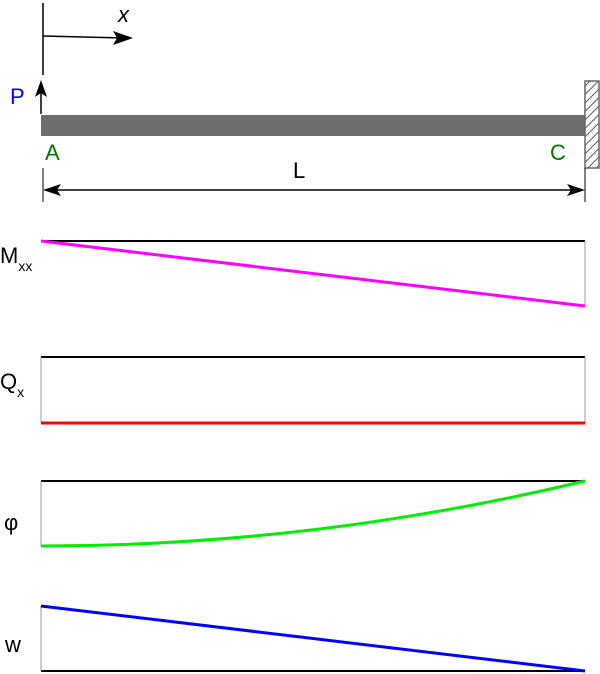 The width and height of the screenshot is (600, 674). What do you see at coordinates (123, 38) in the screenshot?
I see `x-axis-arrowhead` at bounding box center [123, 38].